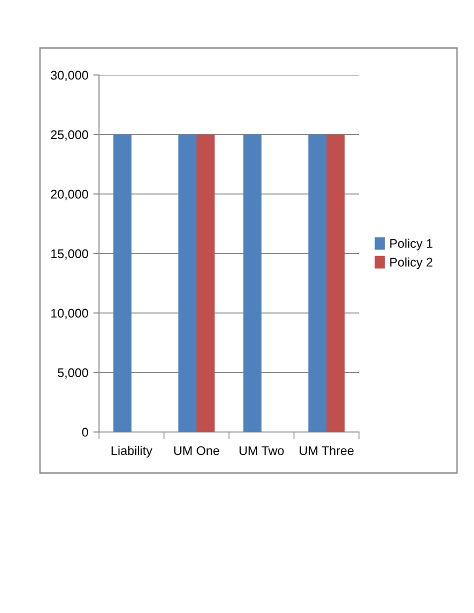 The image size is (474, 613). What do you see at coordinates (69, 314) in the screenshot?
I see `y-tick-label: 10,000` at bounding box center [69, 314].